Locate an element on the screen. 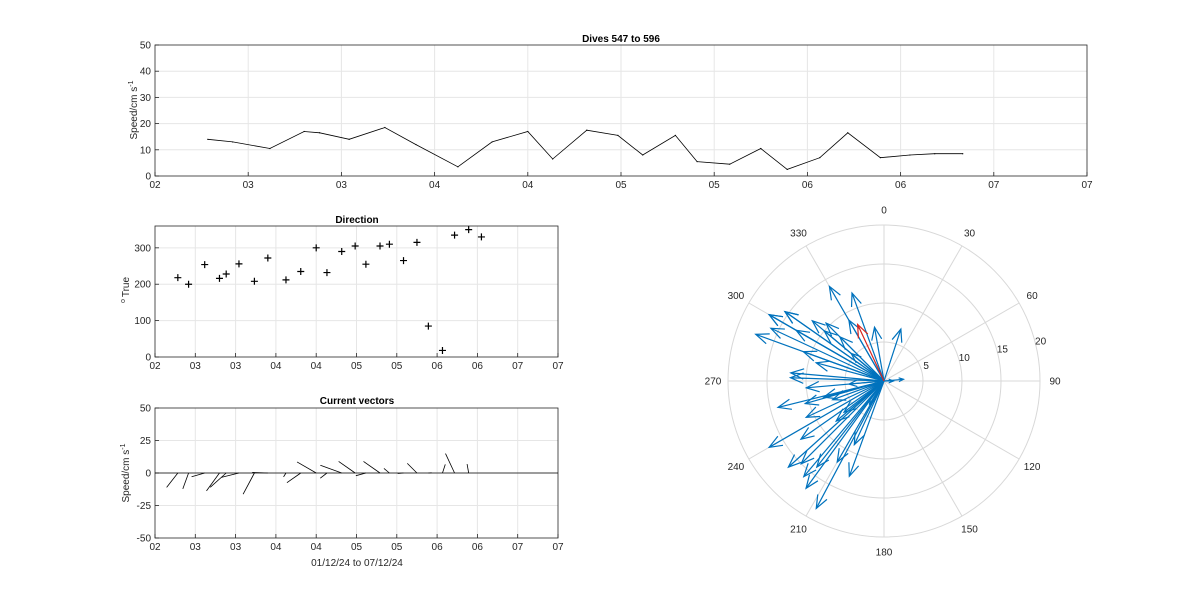 This screenshot has height=605, width=1200. direction-ylabel-sup: o is located at coordinates (123, 301).